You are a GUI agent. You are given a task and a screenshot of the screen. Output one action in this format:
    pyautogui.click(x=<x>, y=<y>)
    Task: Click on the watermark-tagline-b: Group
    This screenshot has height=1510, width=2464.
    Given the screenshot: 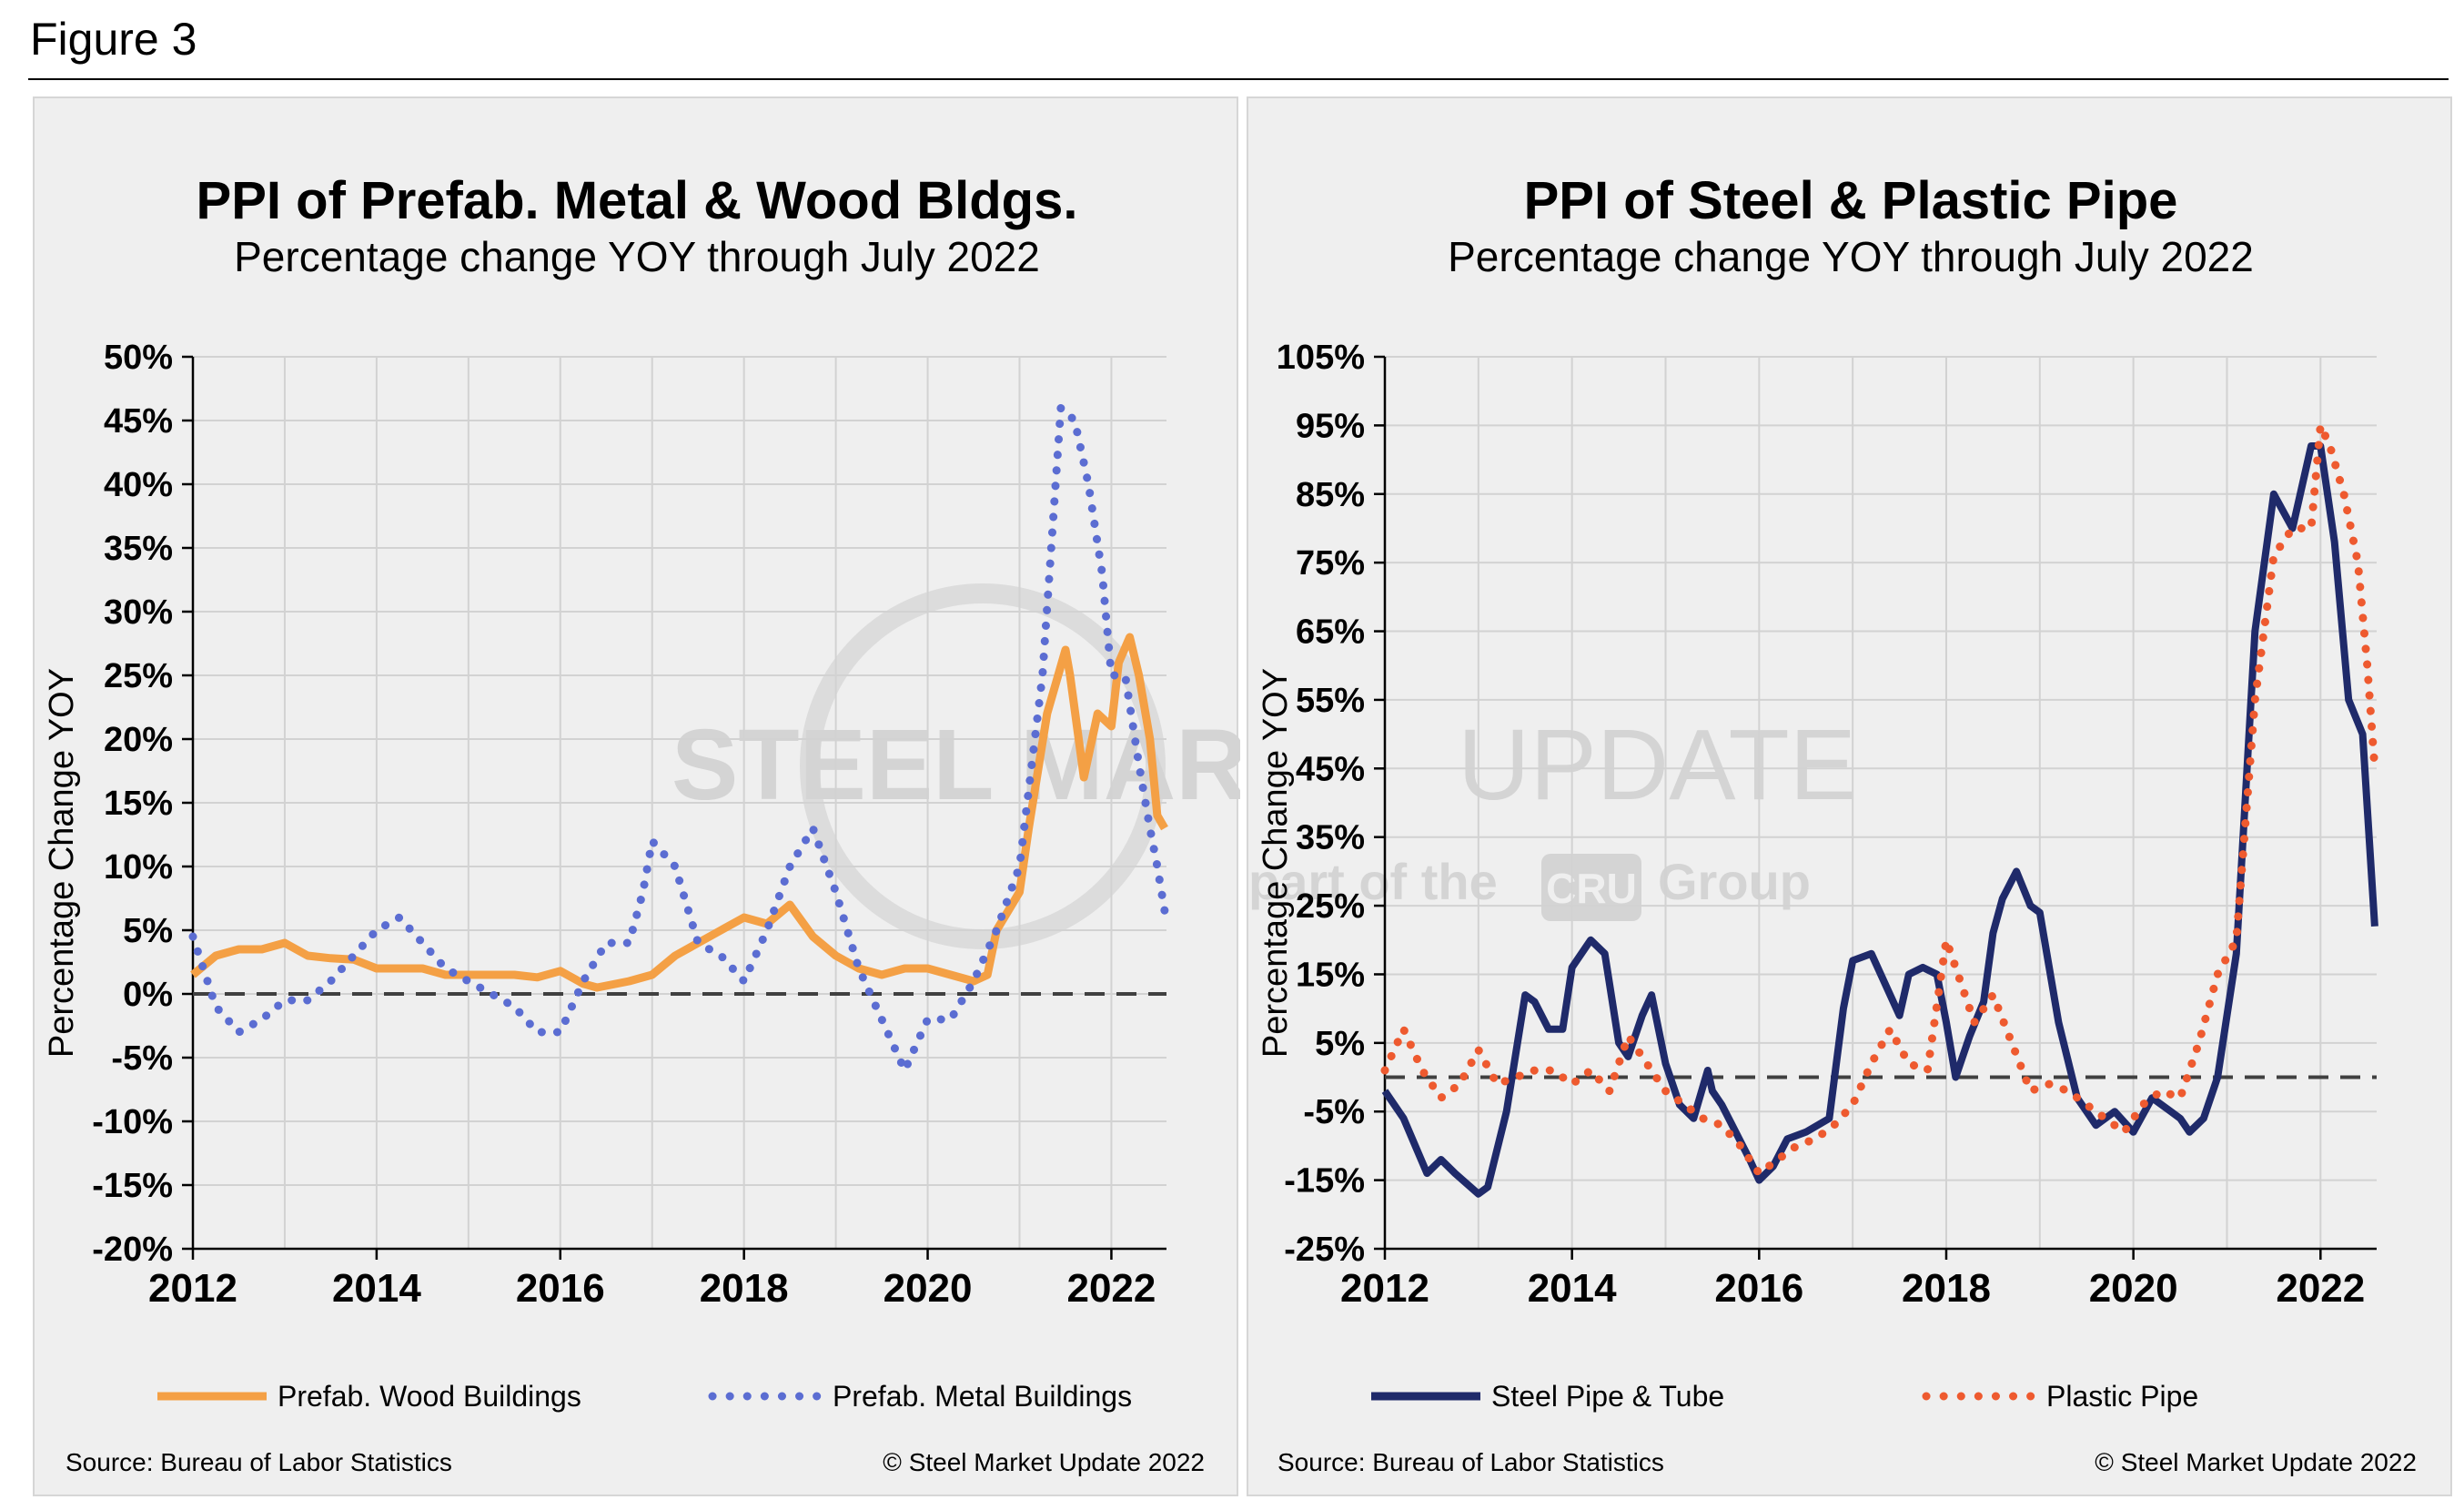 What is the action you would take?
    pyautogui.click(x=1734, y=881)
    